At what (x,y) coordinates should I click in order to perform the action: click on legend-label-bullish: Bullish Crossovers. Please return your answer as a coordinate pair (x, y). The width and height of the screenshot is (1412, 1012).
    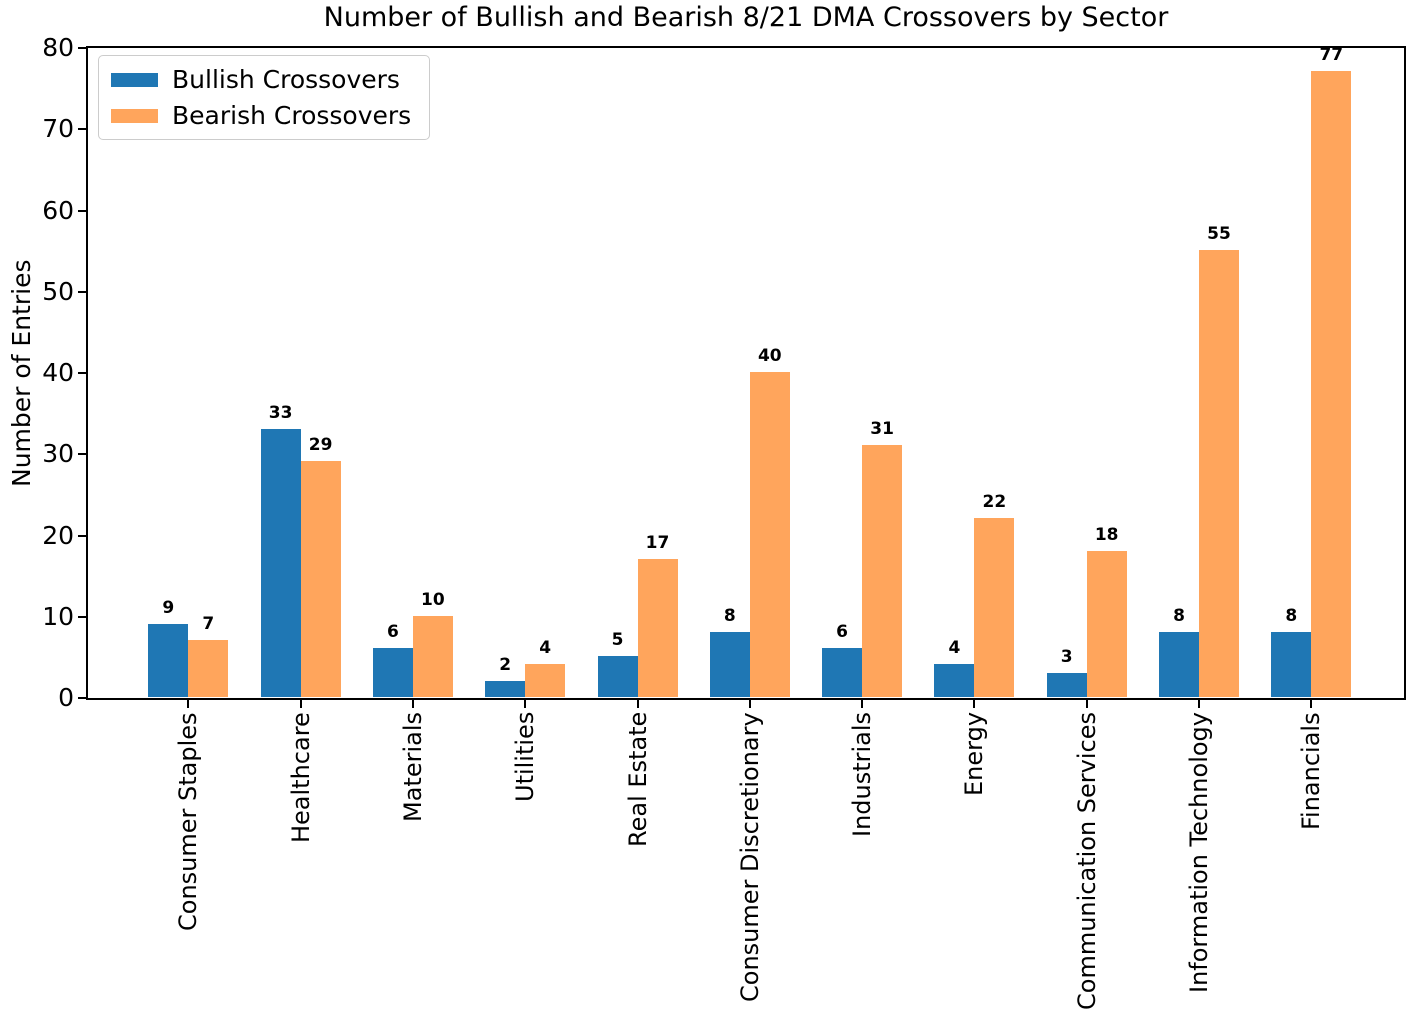
    Looking at the image, I should click on (286, 79).